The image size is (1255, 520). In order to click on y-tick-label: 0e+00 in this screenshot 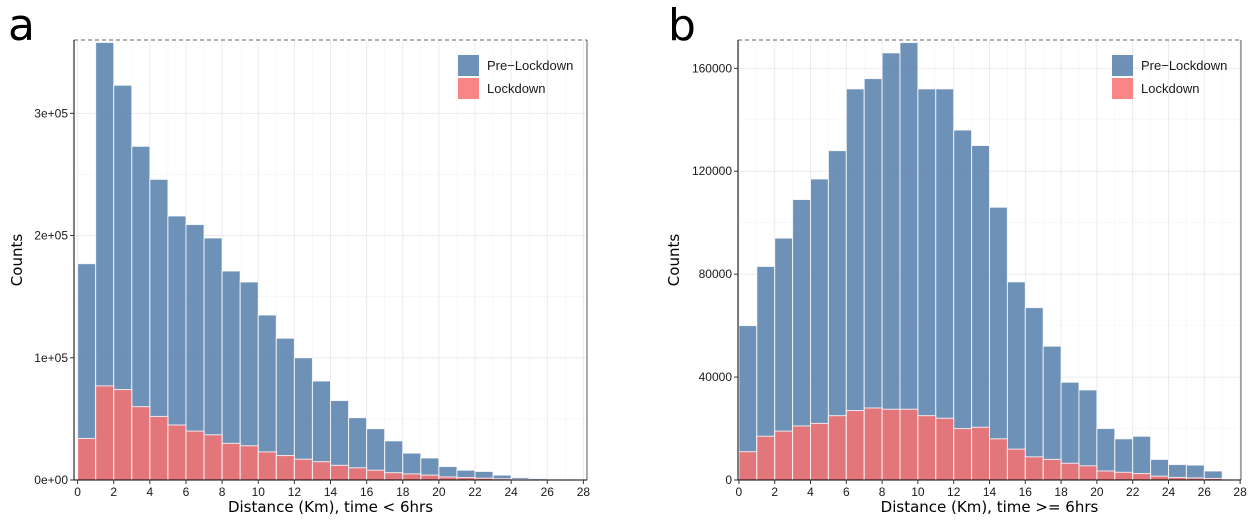, I will do `click(51, 480)`.